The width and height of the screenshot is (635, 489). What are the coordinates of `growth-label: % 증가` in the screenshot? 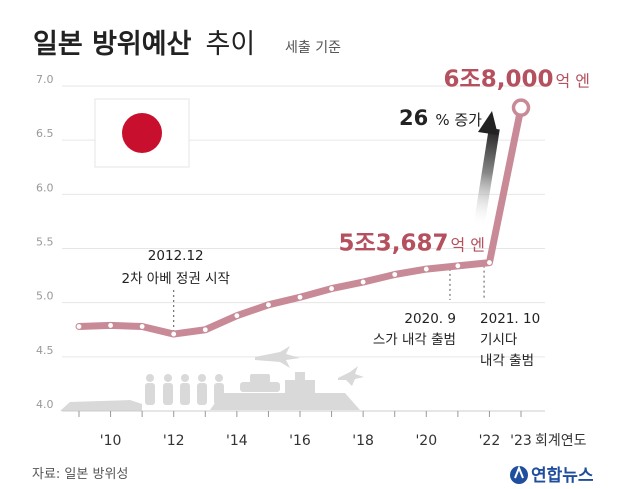 It's located at (458, 120).